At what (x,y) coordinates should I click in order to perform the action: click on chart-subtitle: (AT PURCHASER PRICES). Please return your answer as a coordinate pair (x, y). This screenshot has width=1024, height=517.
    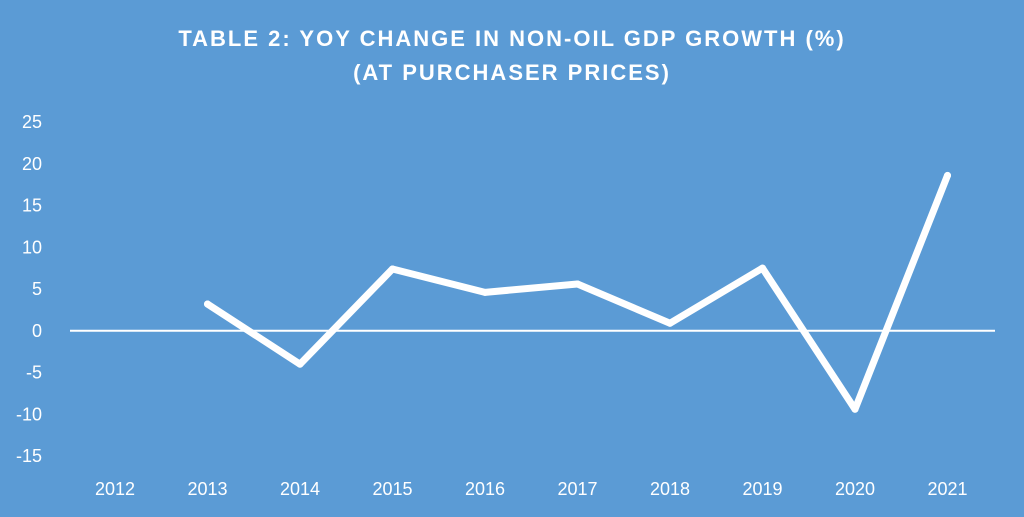
    Looking at the image, I should click on (512, 72).